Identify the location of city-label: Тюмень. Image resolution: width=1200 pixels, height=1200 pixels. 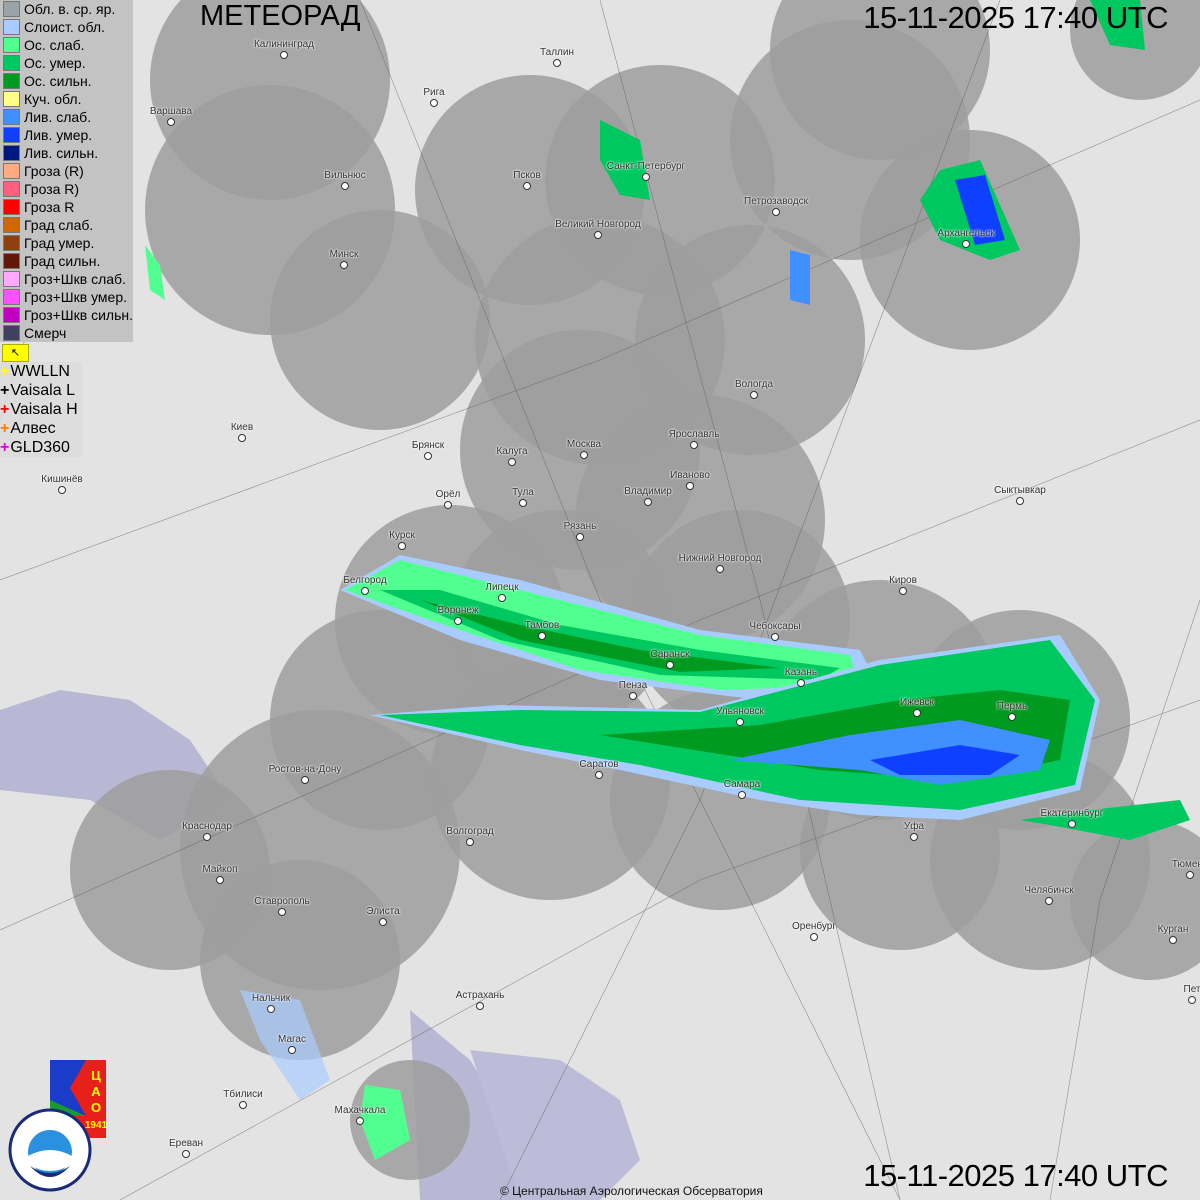
(1185, 864).